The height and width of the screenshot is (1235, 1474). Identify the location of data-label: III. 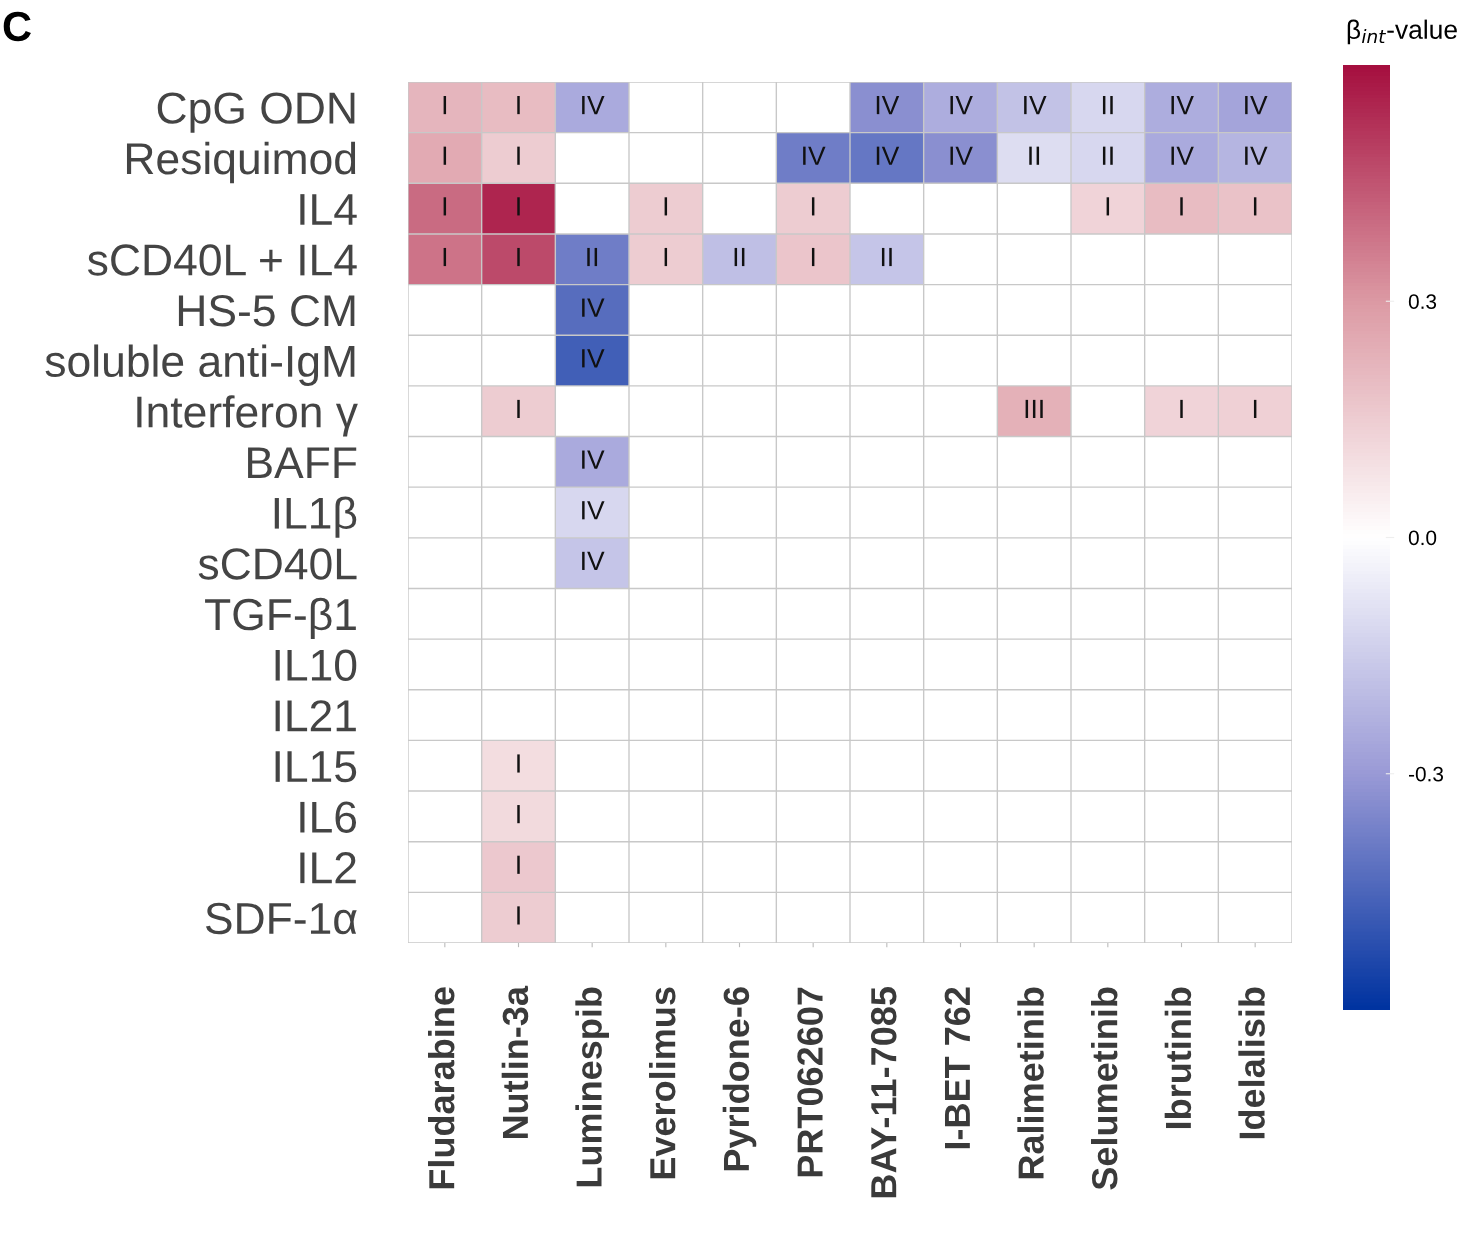
(1034, 409).